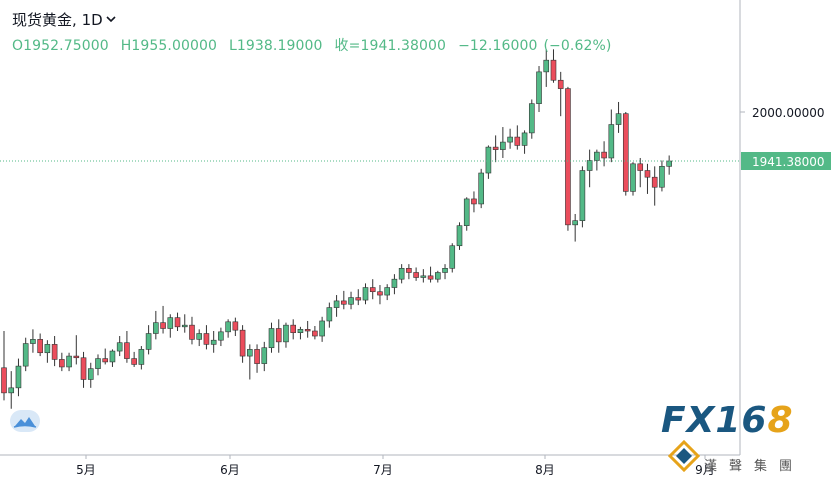 This screenshot has height=482, width=831. Describe the element at coordinates (111, 19) in the screenshot. I see `chevron-down-icon` at that location.